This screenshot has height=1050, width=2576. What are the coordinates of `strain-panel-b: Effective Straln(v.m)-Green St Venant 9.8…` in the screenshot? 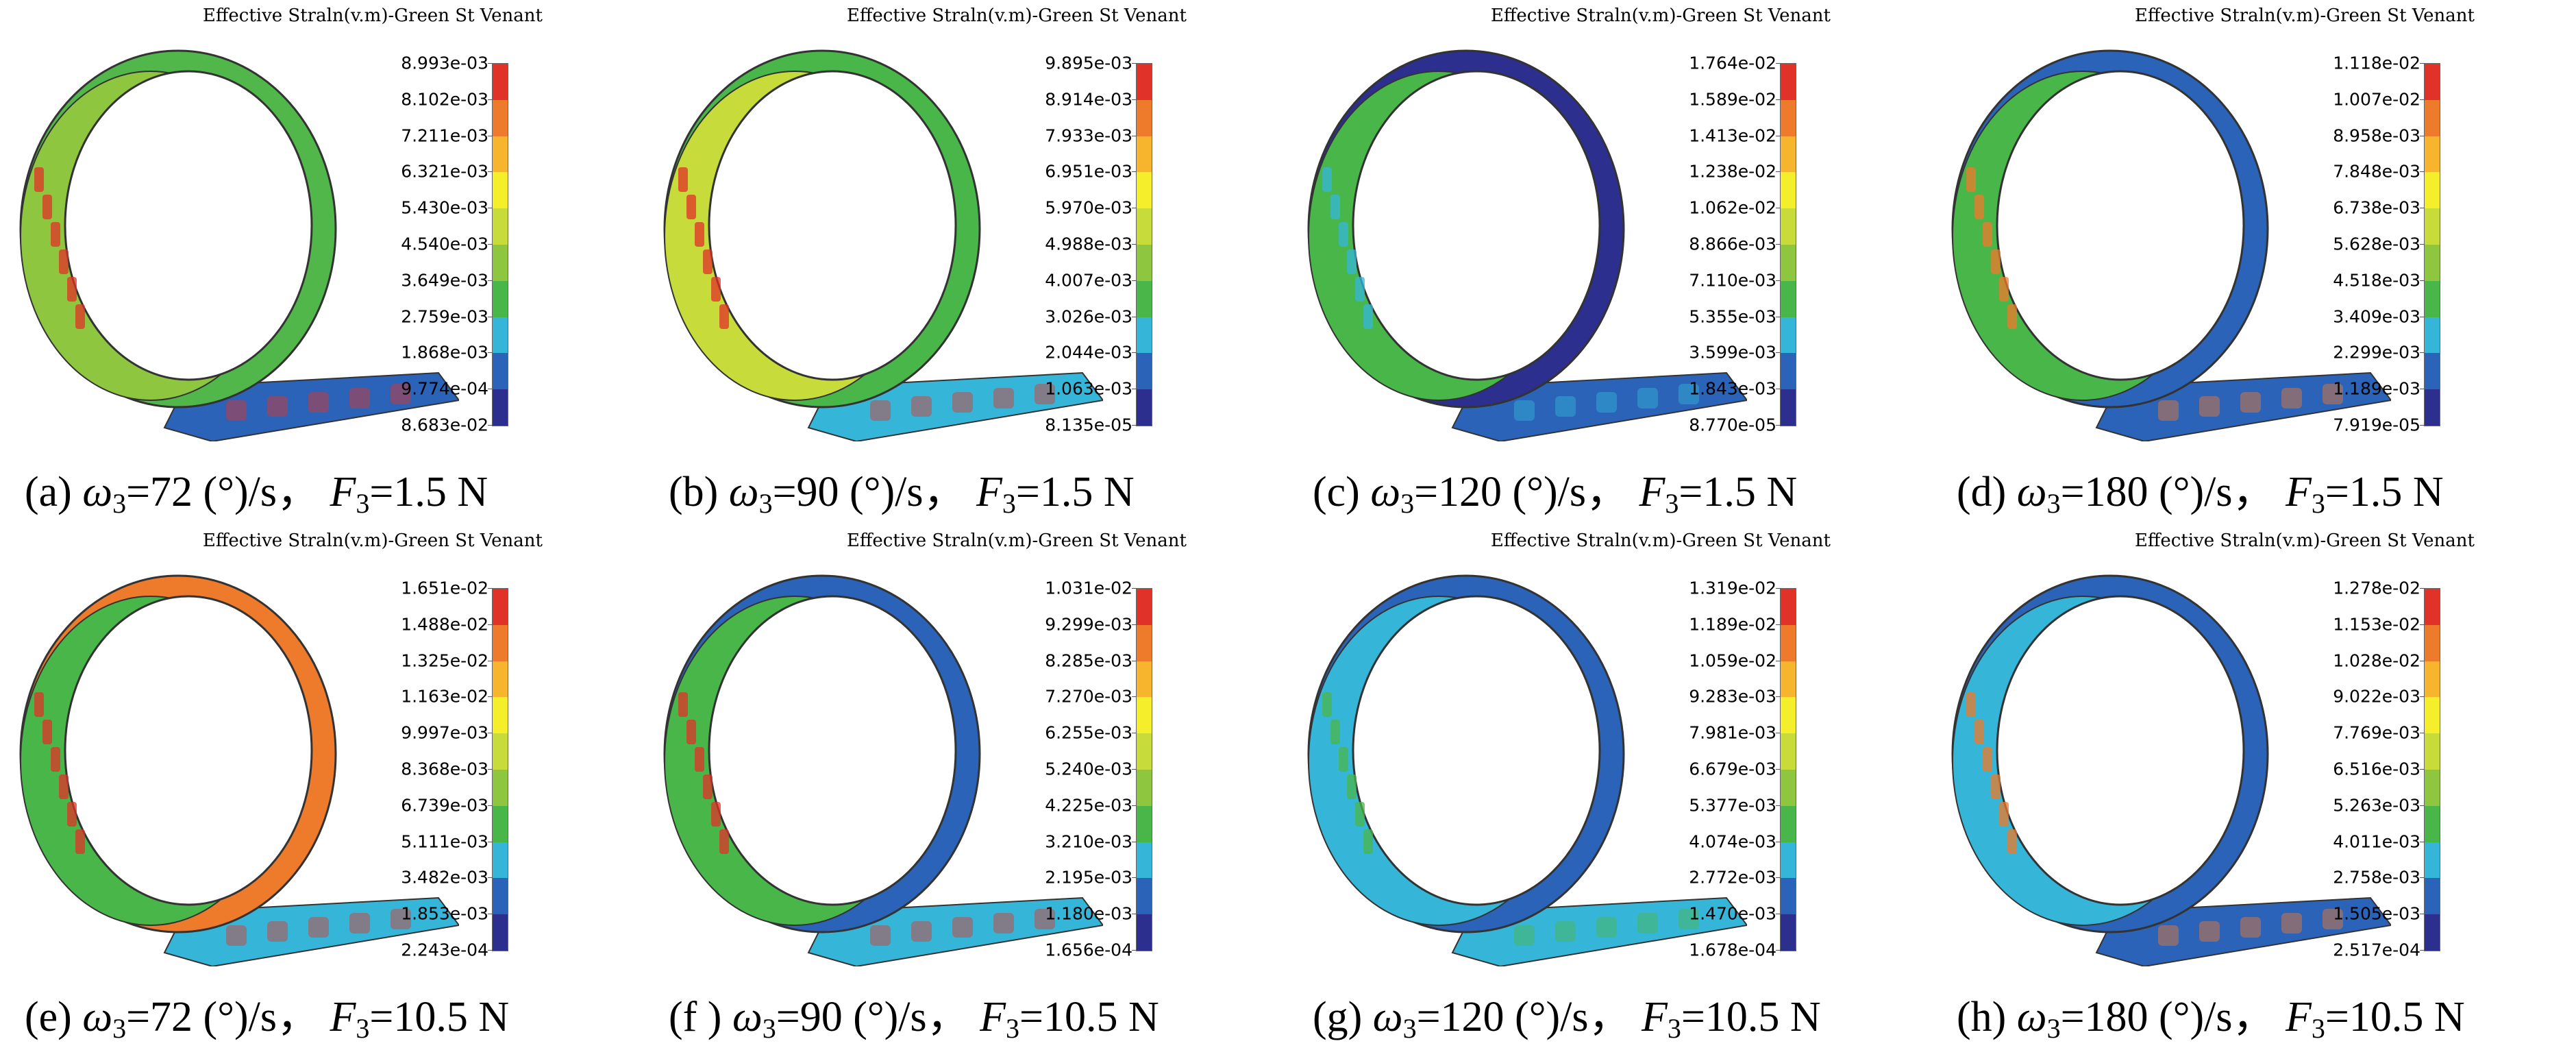 It's located at (966, 262).